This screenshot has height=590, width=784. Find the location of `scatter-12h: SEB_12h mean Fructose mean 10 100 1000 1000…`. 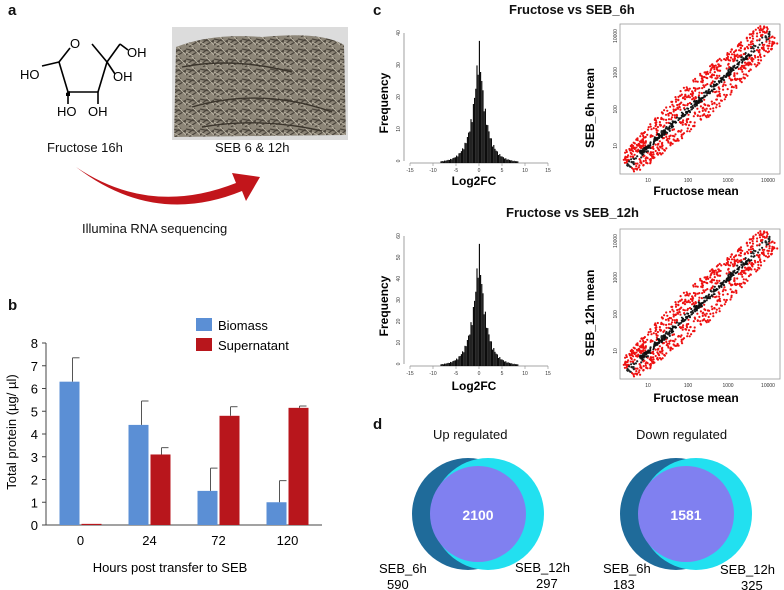

scatter-12h: SEB_12h mean Fructose mean 10 100 1000 1000… is located at coordinates (682, 316).